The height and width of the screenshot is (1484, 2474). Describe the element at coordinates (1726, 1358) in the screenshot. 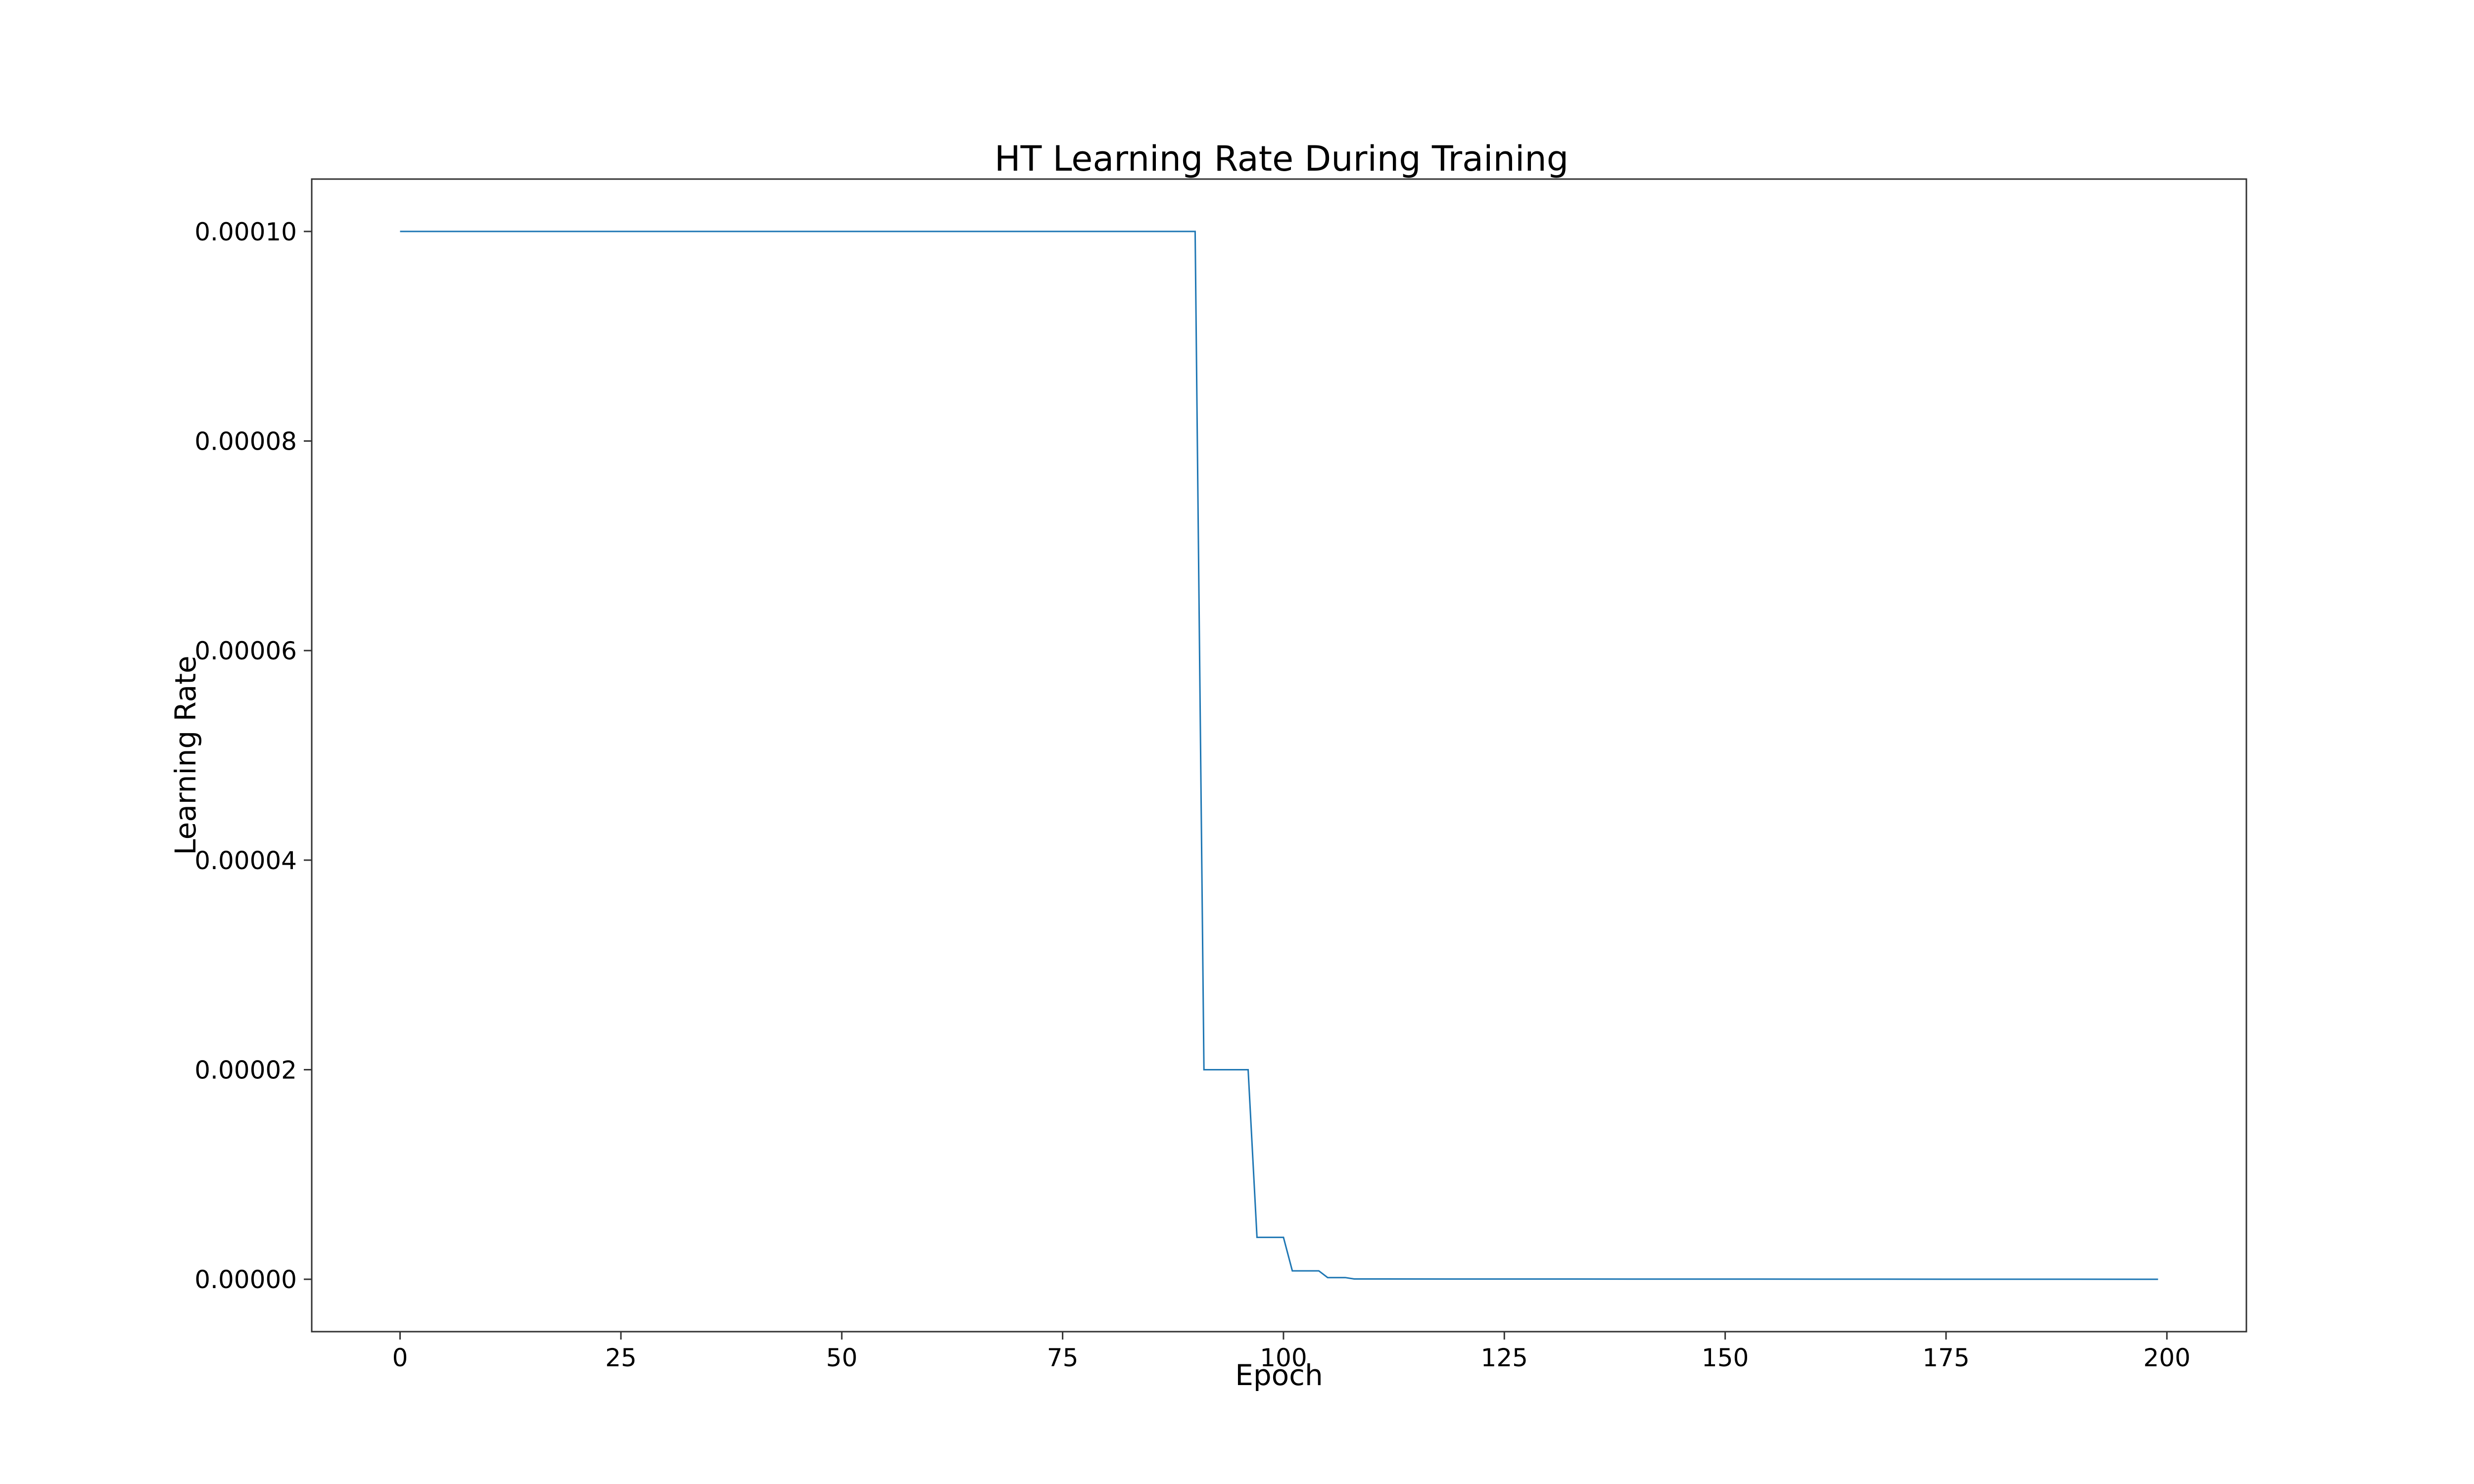

I see `x-tick-label: 150` at that location.